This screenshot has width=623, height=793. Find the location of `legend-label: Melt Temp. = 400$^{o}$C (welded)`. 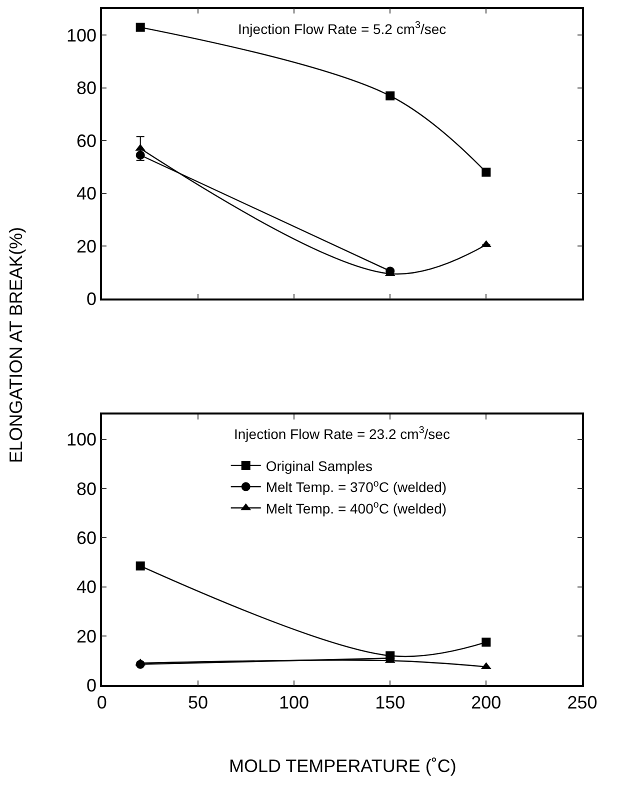

legend-label: Melt Temp. = 400$^{o}$C (welded) is located at coordinates (356, 507).